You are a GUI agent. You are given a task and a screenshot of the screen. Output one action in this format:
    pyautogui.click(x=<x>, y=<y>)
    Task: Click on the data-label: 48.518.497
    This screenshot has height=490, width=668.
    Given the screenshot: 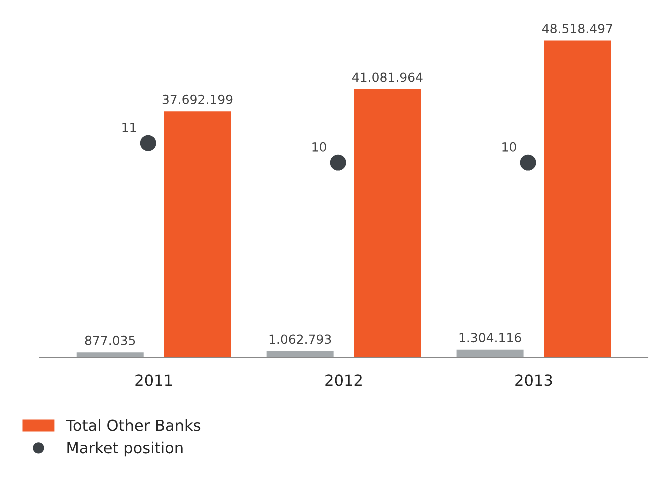 What is the action you would take?
    pyautogui.click(x=577, y=29)
    